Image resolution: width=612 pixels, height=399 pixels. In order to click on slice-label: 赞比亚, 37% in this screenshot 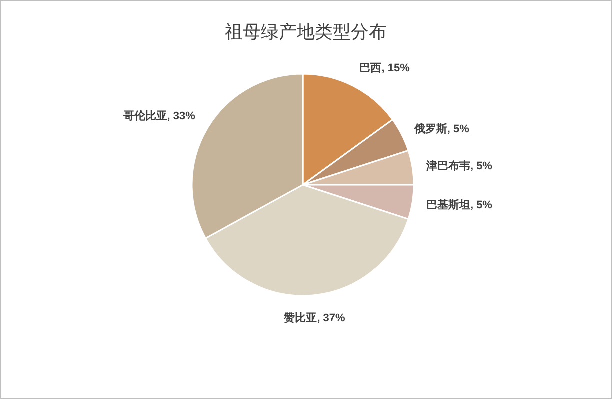, I will do `click(314, 317)`.